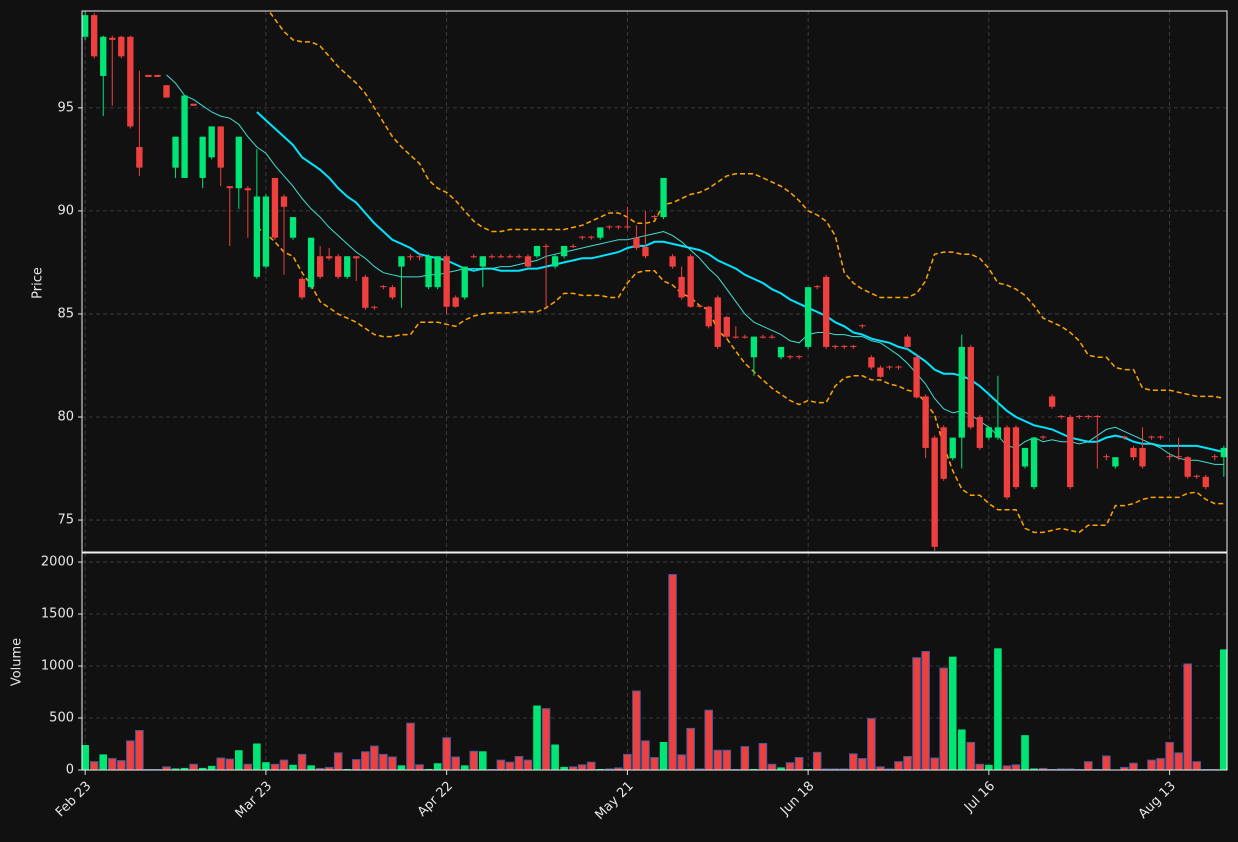  What do you see at coordinates (65, 313) in the screenshot?
I see `y-tick-label: 85` at bounding box center [65, 313].